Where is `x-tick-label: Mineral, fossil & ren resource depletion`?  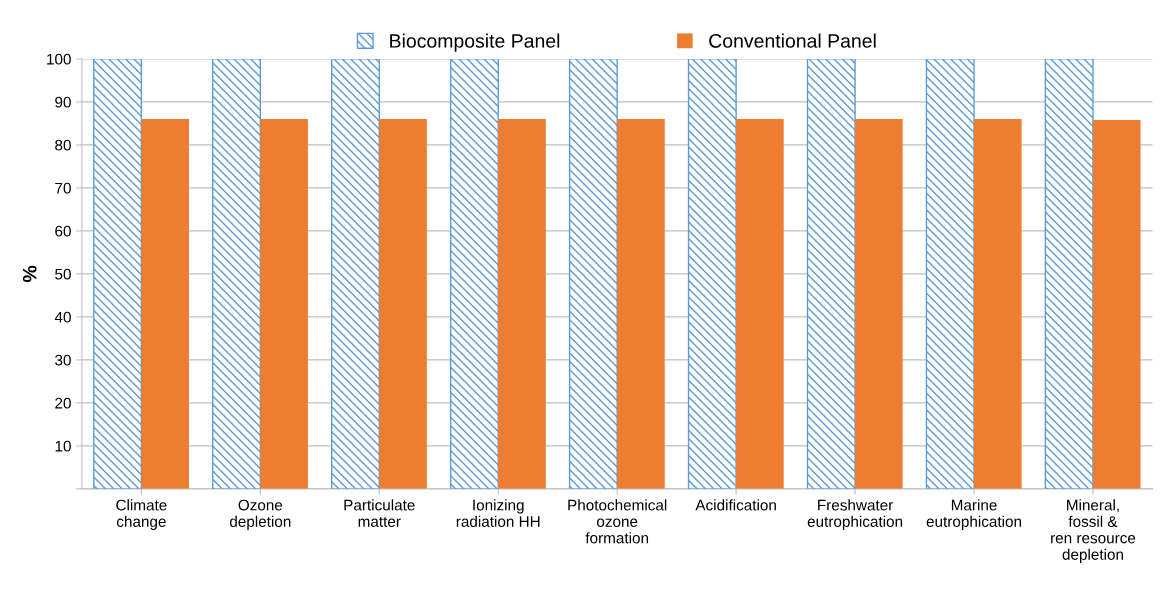
x-tick-label: Mineral, fossil & ren resource depletion is located at coordinates (1093, 531).